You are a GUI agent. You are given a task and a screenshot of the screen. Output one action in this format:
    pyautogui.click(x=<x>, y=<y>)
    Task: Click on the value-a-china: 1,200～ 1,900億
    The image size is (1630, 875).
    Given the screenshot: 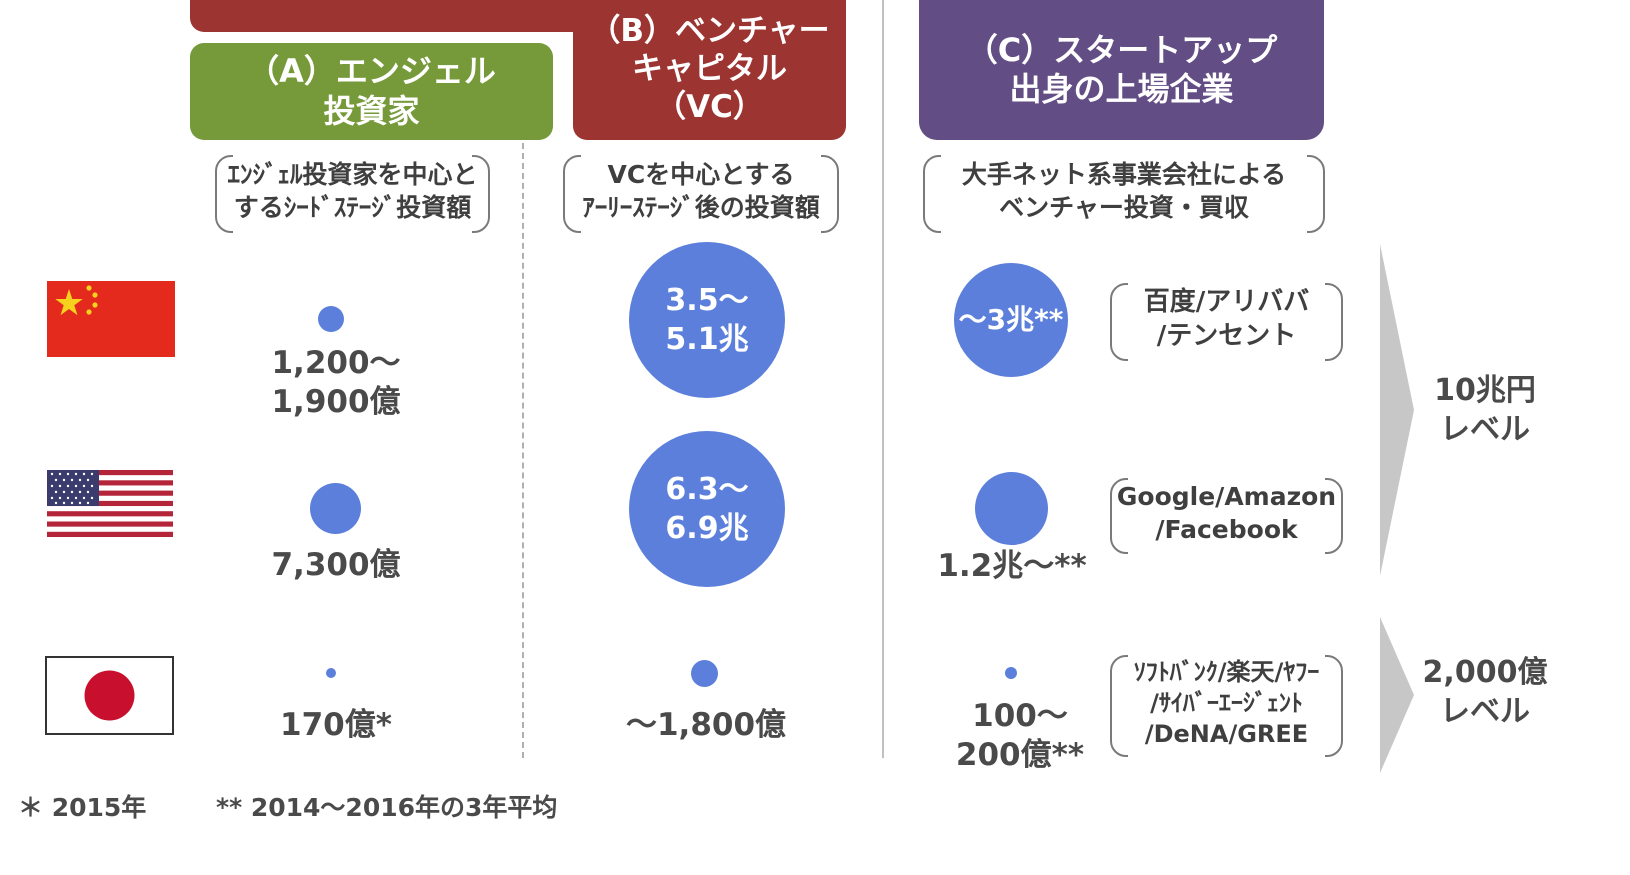 What is the action you would take?
    pyautogui.click(x=336, y=383)
    